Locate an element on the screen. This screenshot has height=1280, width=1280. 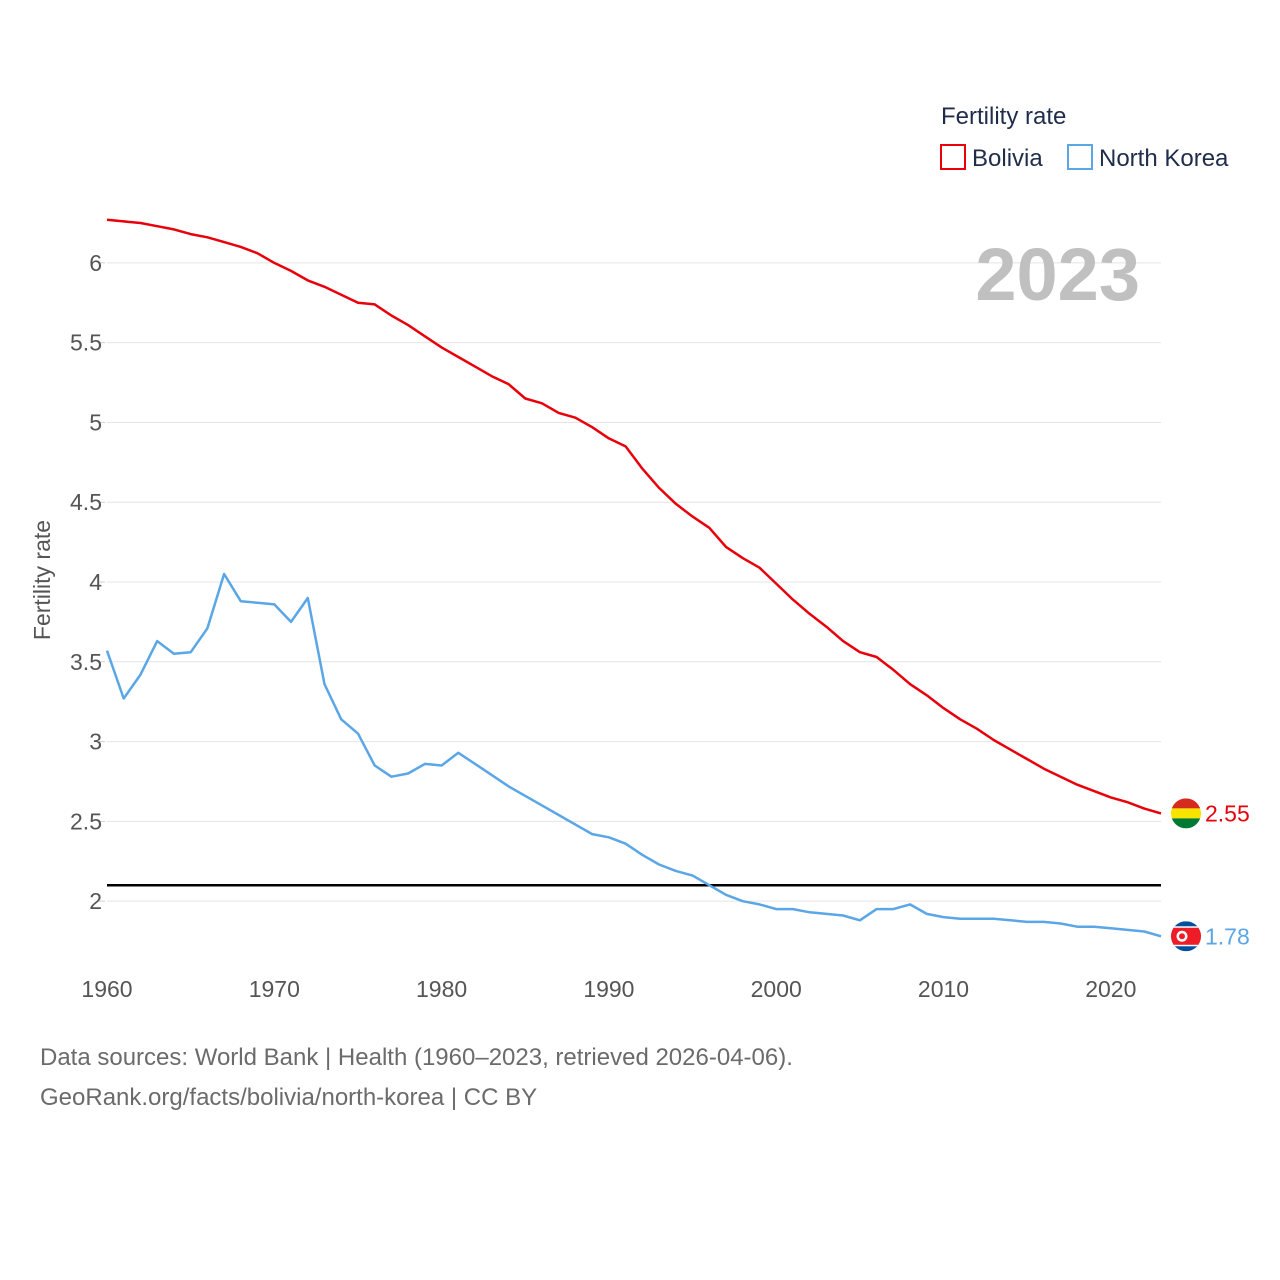
y-tick-label-6: 6 is located at coordinates (95, 263).